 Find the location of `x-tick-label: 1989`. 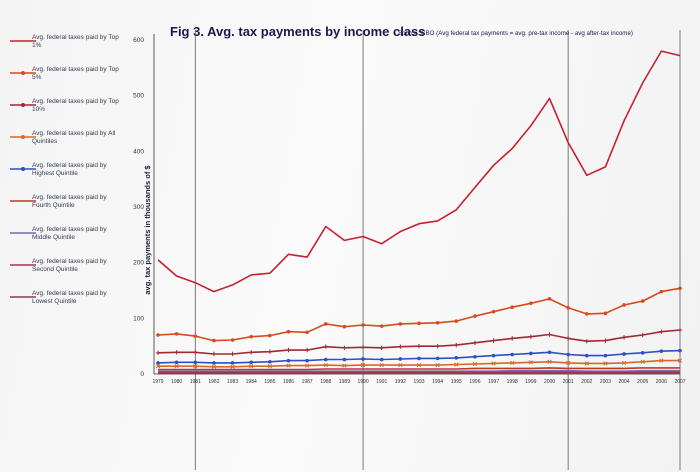

x-tick-label: 1989 is located at coordinates (344, 382).